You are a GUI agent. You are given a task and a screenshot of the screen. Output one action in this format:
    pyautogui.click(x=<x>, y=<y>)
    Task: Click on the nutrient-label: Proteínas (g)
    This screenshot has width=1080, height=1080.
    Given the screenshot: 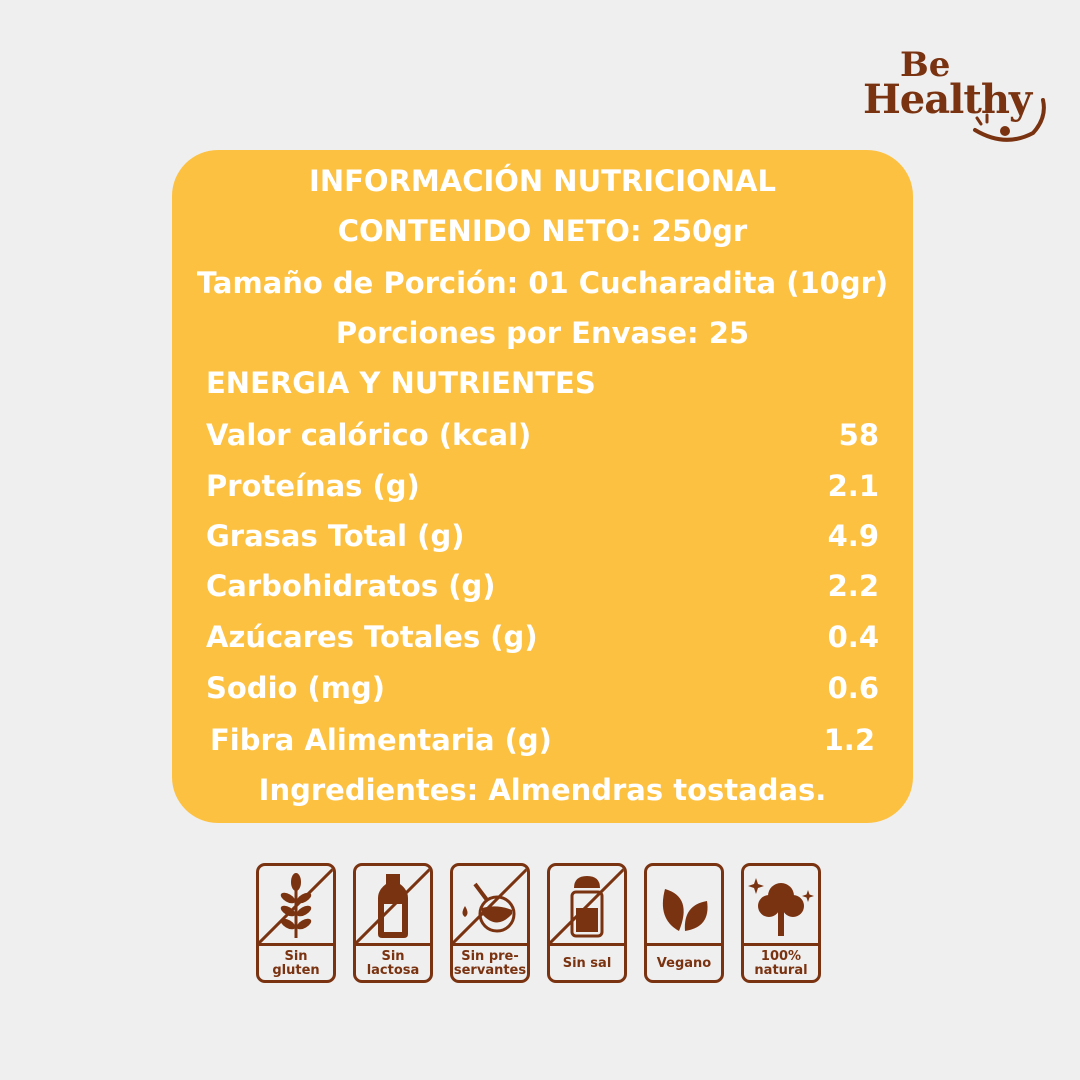 What is the action you would take?
    pyautogui.click(x=313, y=486)
    